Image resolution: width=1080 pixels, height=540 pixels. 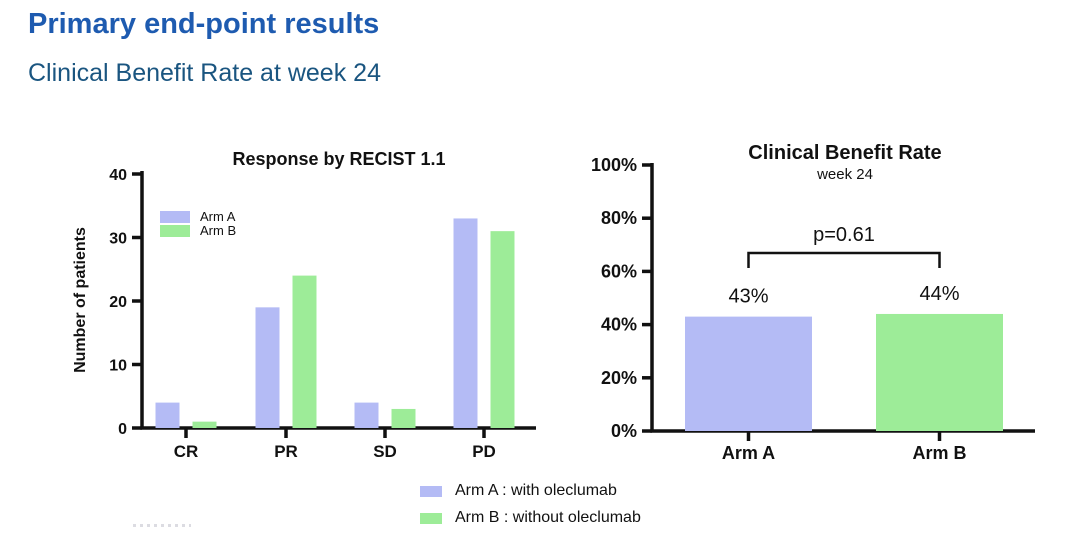 I want to click on faint-watermark-dots, so click(x=162, y=525).